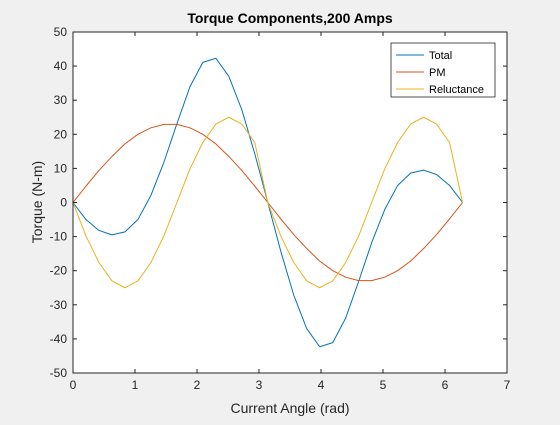 This screenshot has height=425, width=560. What do you see at coordinates (445, 385) in the screenshot?
I see `x-tick-label: 6` at bounding box center [445, 385].